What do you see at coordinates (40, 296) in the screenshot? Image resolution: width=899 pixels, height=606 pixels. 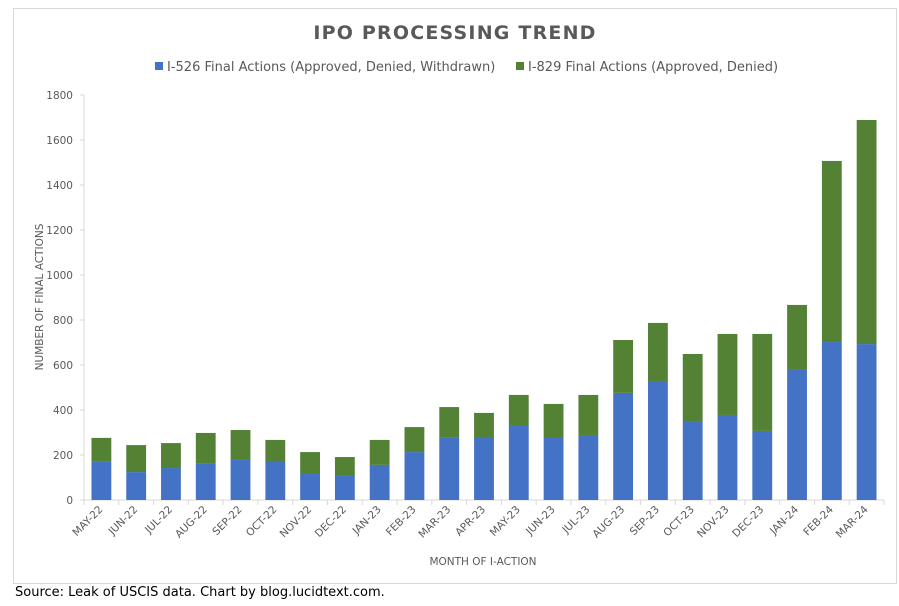 I see `y-axis-title: NUMBER OF FINAL ACTIONS` at bounding box center [40, 296].